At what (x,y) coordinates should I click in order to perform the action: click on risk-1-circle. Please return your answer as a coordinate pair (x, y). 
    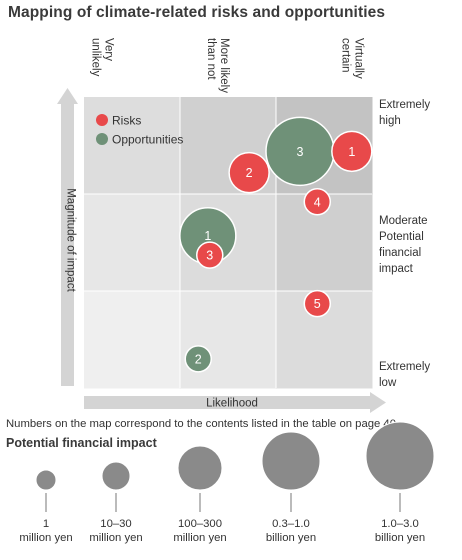
    Looking at the image, I should click on (352, 151).